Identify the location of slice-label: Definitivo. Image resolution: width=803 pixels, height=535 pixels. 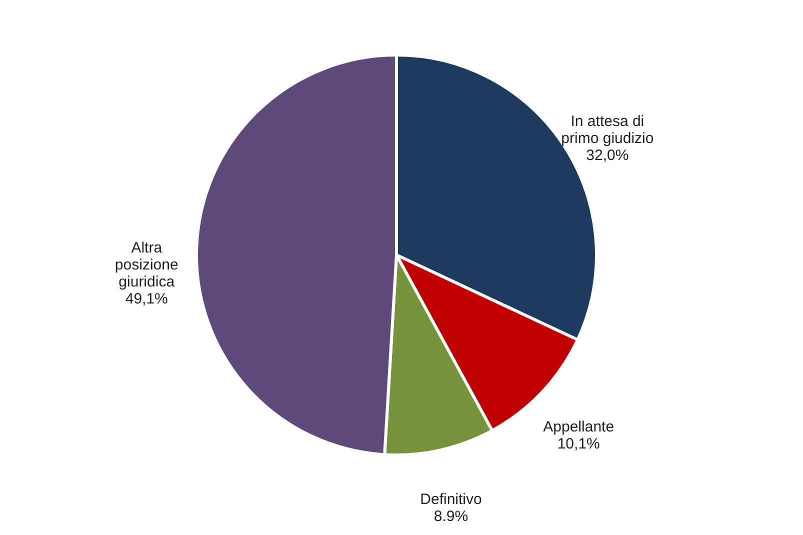
(451, 499).